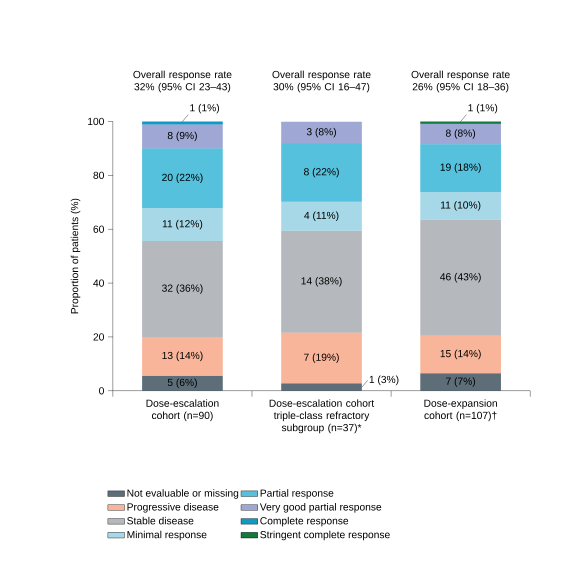 The width and height of the screenshot is (585, 573). I want to click on y-tick-label: 0, so click(101, 390).